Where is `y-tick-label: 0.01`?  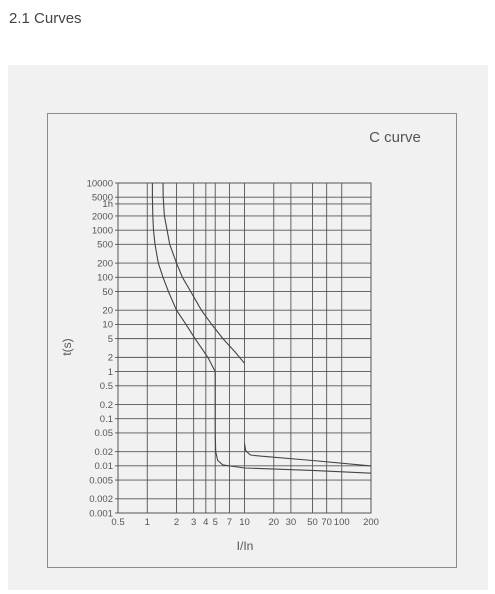
y-tick-label: 0.01 is located at coordinates (104, 466).